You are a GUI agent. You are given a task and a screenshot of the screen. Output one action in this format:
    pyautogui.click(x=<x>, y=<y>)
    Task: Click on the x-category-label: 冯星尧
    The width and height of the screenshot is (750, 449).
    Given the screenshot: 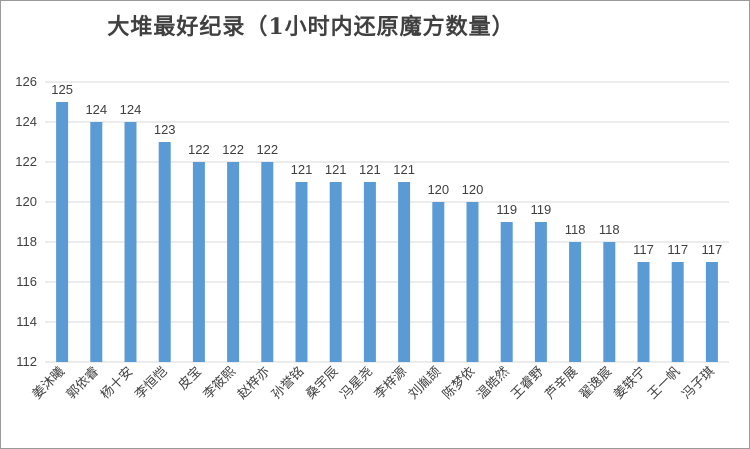 What is the action you would take?
    pyautogui.click(x=357, y=383)
    